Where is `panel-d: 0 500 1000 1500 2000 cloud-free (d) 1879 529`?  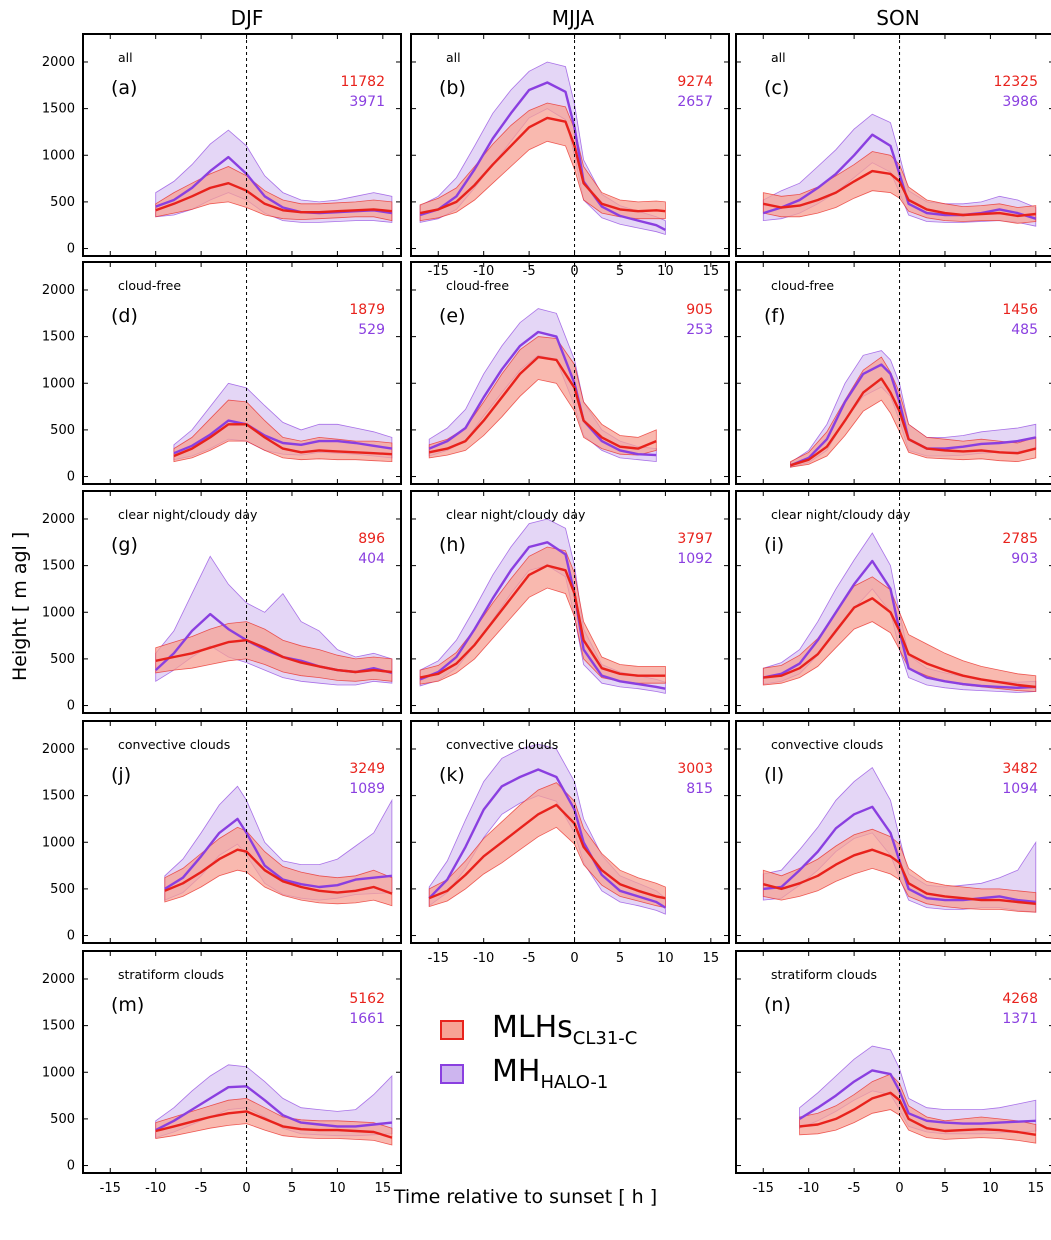
panel-d: 0 500 1000 1500 2000 cloud-free (d) 1879 529 is located at coordinates (222, 373).